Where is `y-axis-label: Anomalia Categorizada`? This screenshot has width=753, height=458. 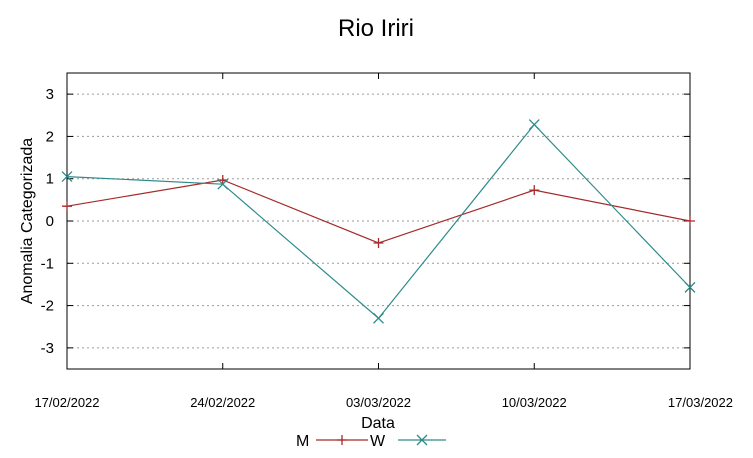
y-axis-label: Anomalia Categorizada is located at coordinates (27, 221).